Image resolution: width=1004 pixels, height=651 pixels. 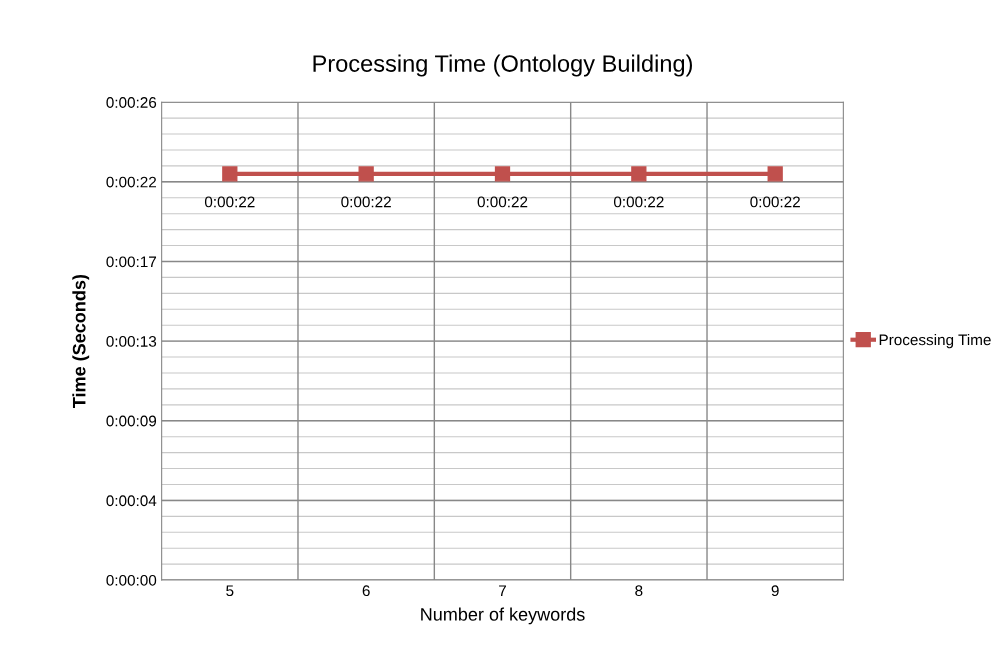 I want to click on y-axis-title: Time (Seconds), so click(x=81, y=341).